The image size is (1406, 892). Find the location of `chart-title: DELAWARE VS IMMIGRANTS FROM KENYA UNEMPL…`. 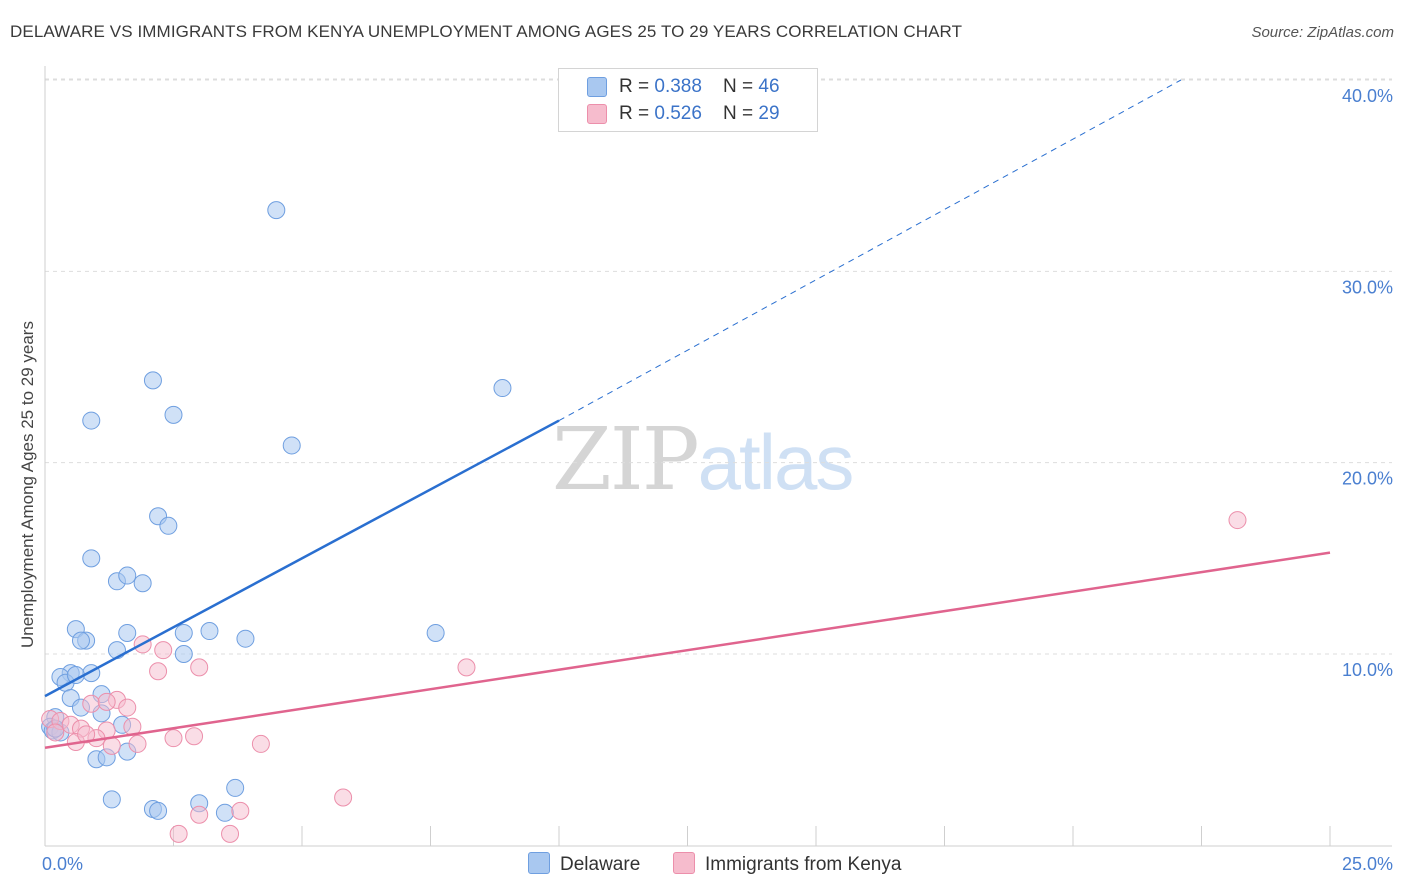

chart-title: DELAWARE VS IMMIGRANTS FROM KENYA UNEMPL… is located at coordinates (486, 31).